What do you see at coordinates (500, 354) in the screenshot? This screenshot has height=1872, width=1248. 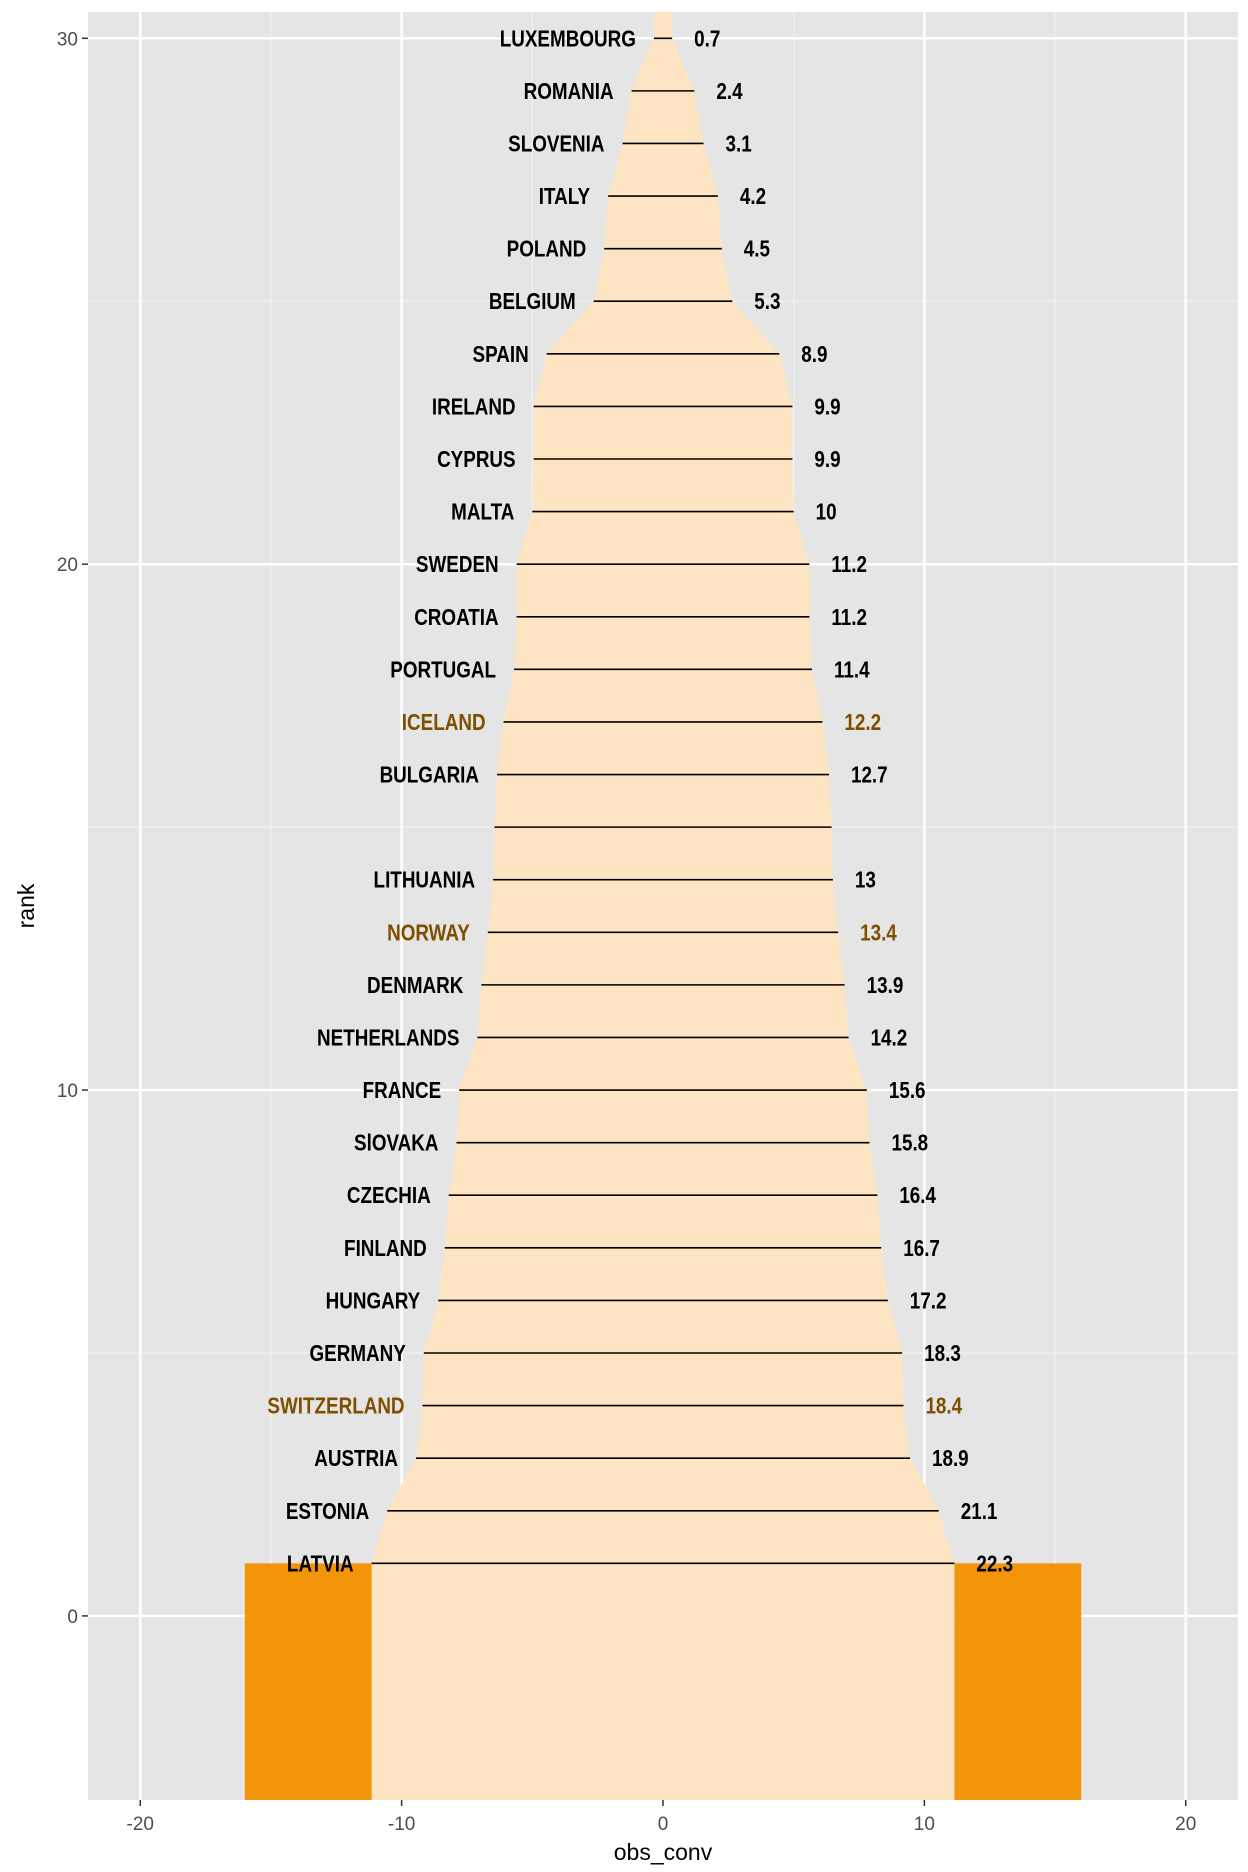 I see `country-label: SPAIN` at bounding box center [500, 354].